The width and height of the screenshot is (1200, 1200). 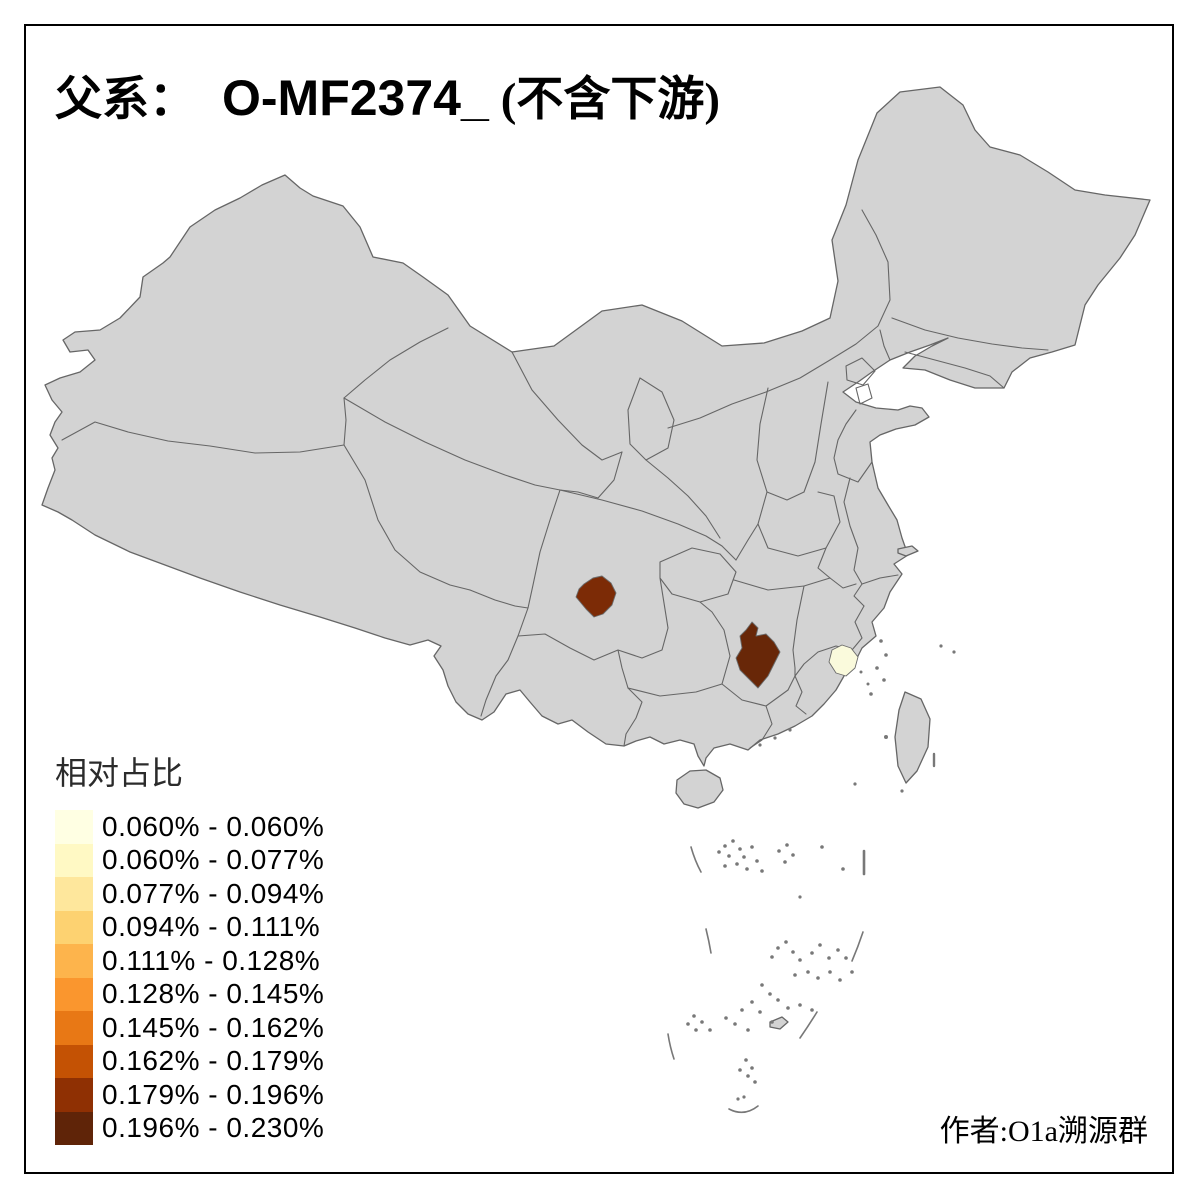 I want to click on legend-label: 0.077% - 0.094%, so click(x=213, y=893).